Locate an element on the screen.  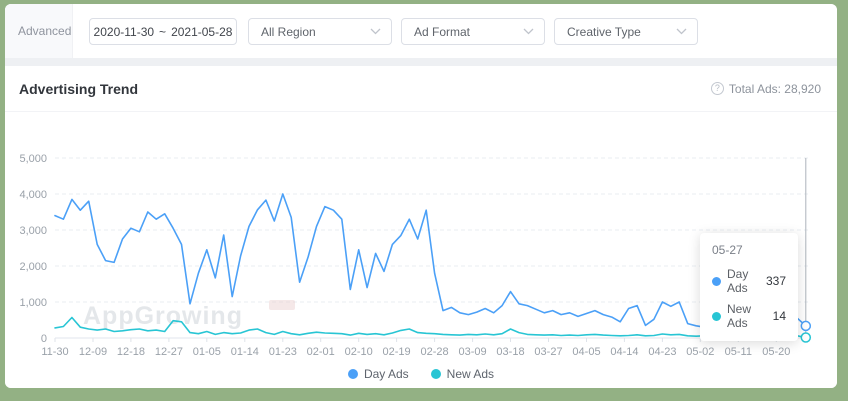
region-select: All Region is located at coordinates (320, 31).